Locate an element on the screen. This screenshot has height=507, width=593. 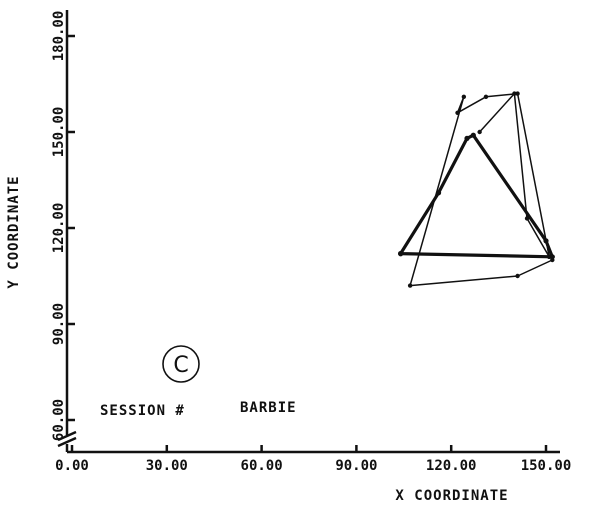
y-axis is located at coordinates (67, 231).